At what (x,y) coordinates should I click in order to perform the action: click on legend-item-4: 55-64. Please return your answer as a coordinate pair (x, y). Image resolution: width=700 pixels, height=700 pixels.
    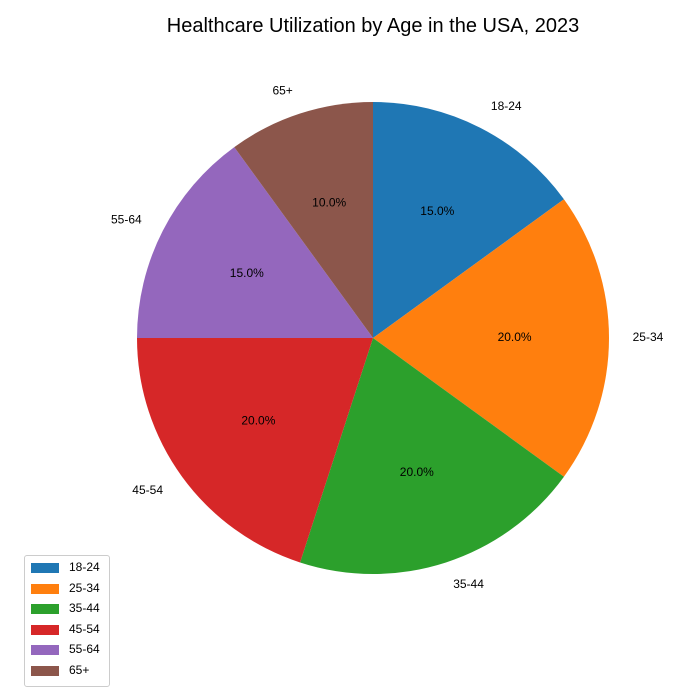
    Looking at the image, I should click on (67, 651).